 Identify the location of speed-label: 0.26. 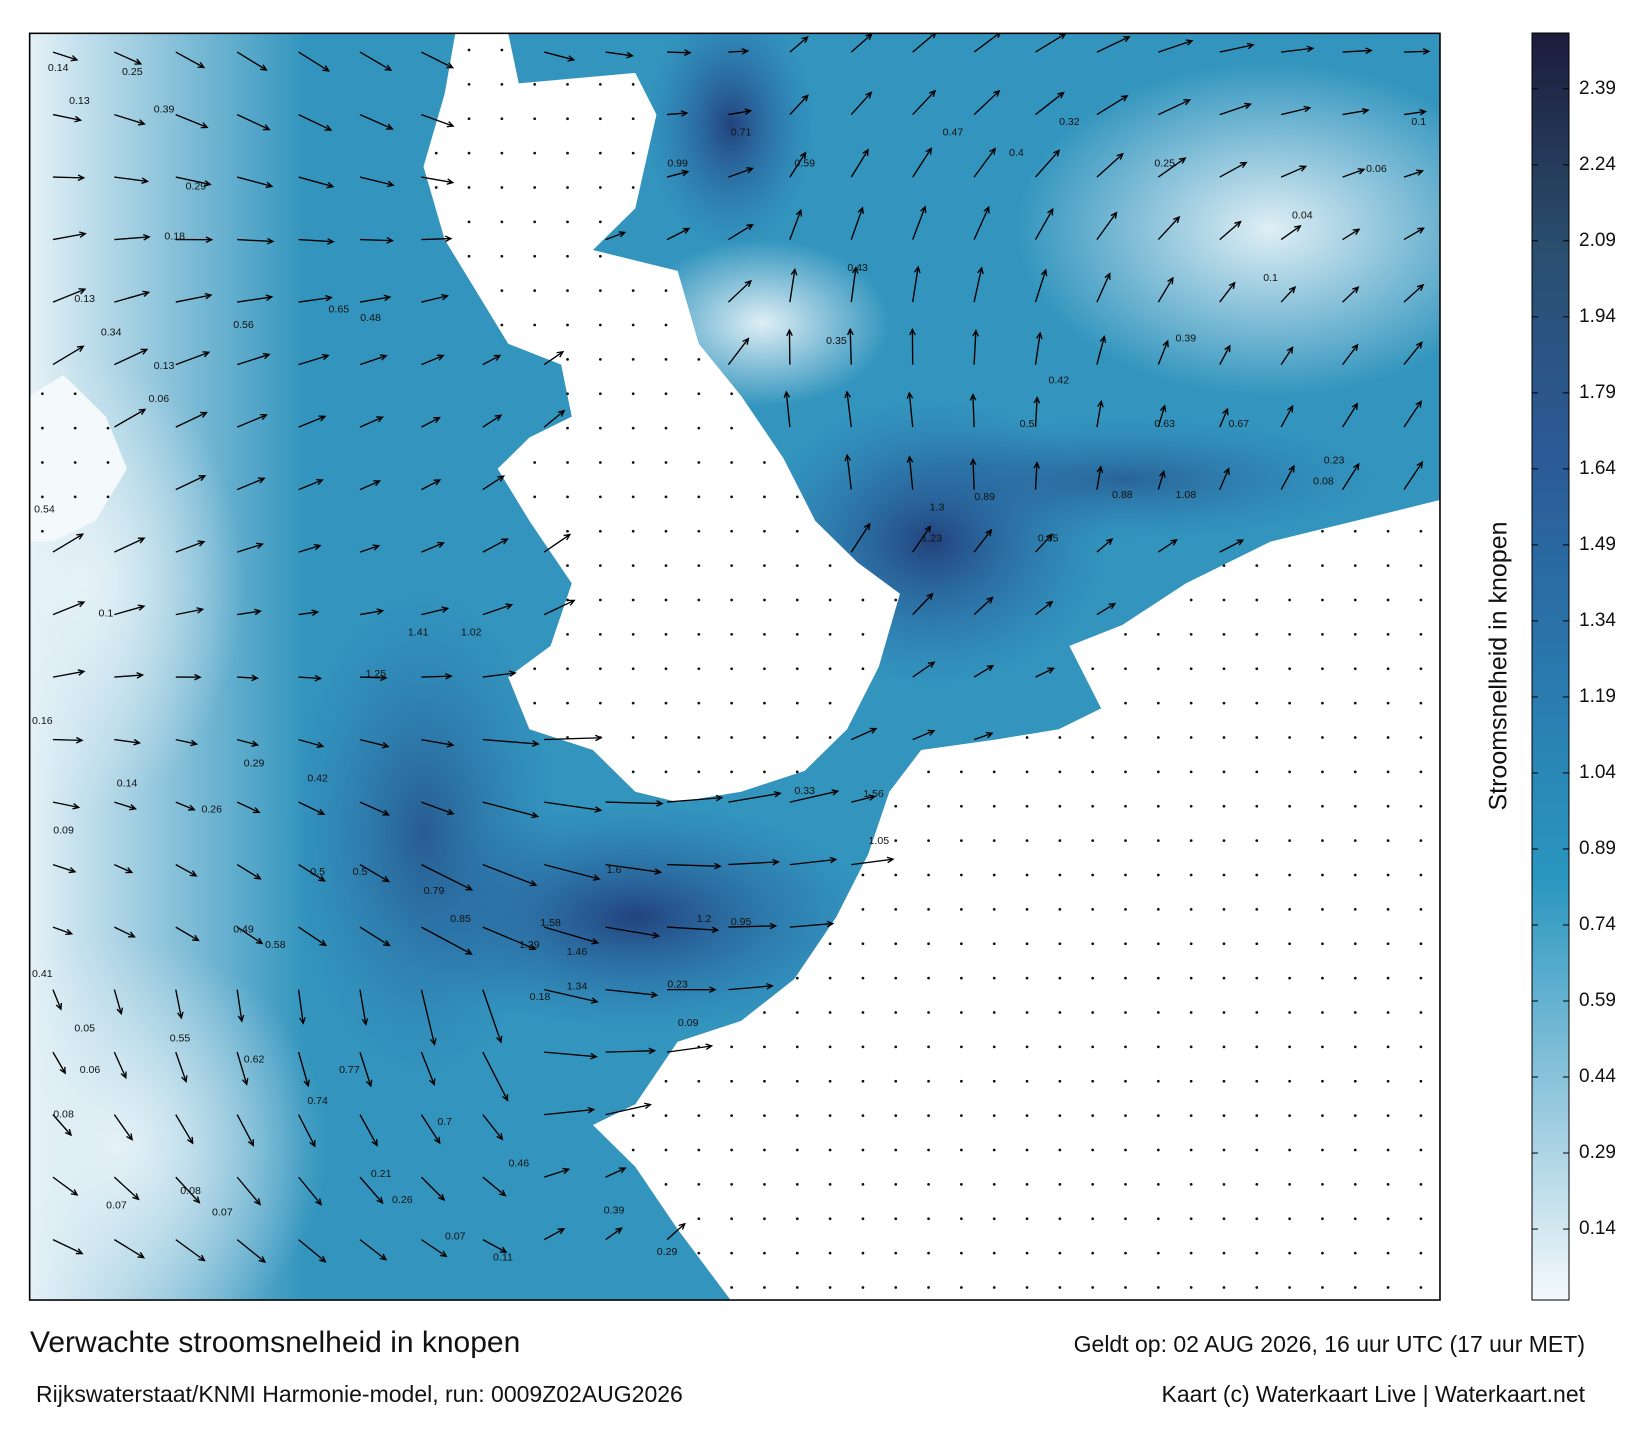
(211, 810).